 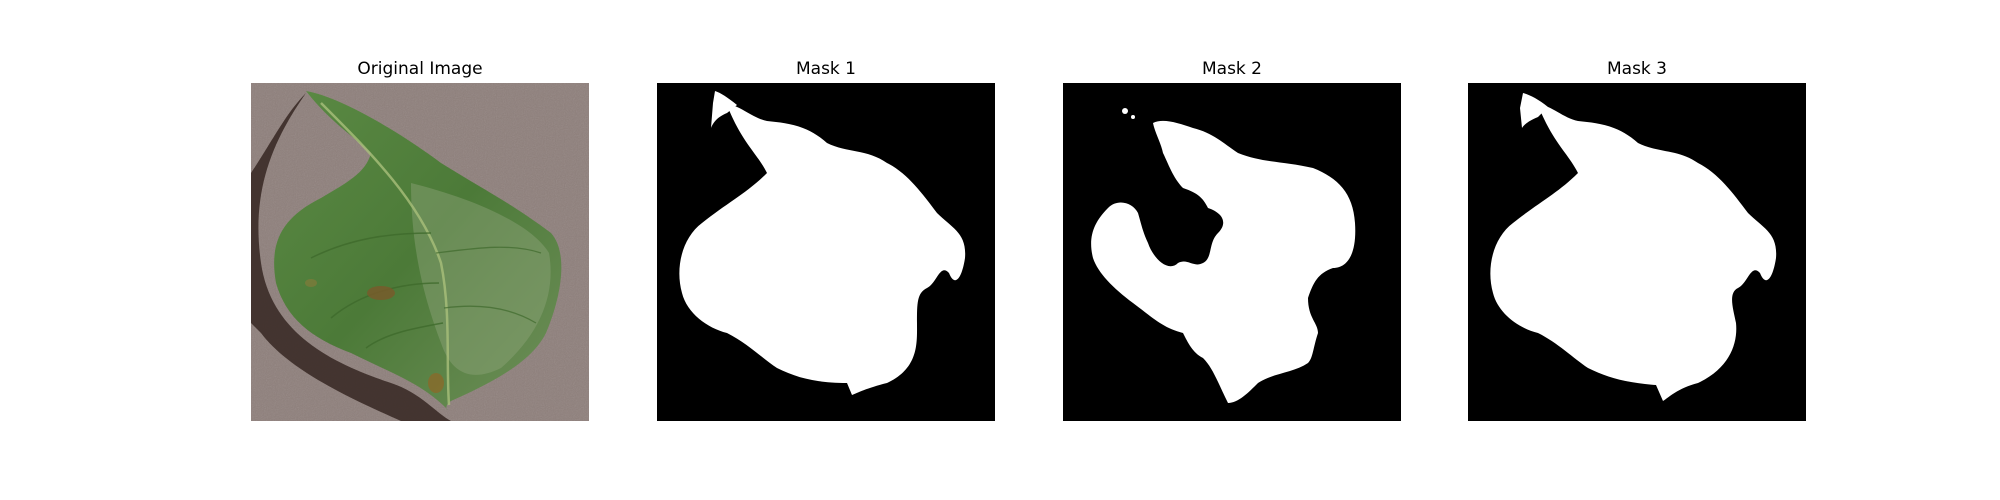 I want to click on leaf-photo, so click(x=420, y=252).